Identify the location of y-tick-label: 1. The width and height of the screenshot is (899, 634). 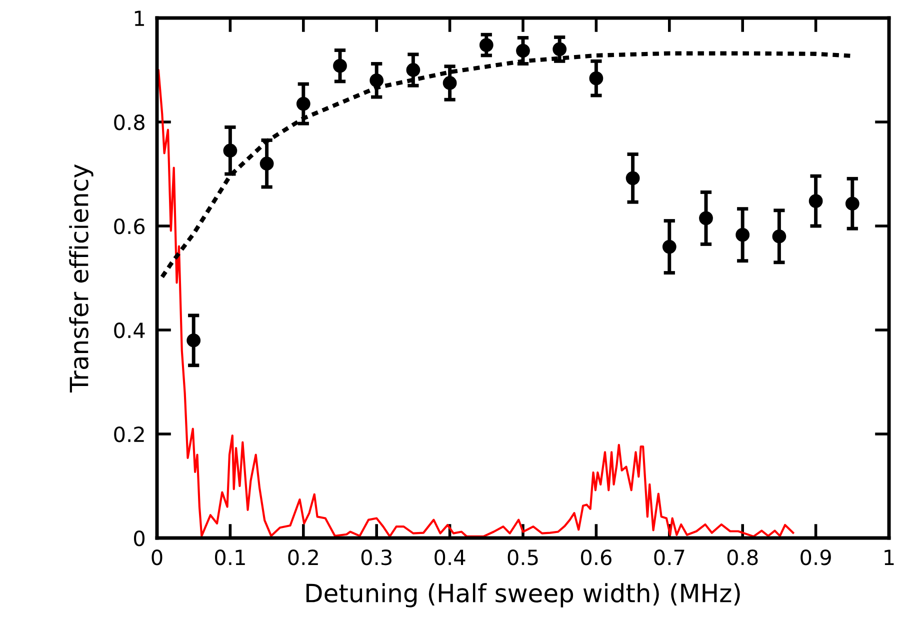
(139, 18).